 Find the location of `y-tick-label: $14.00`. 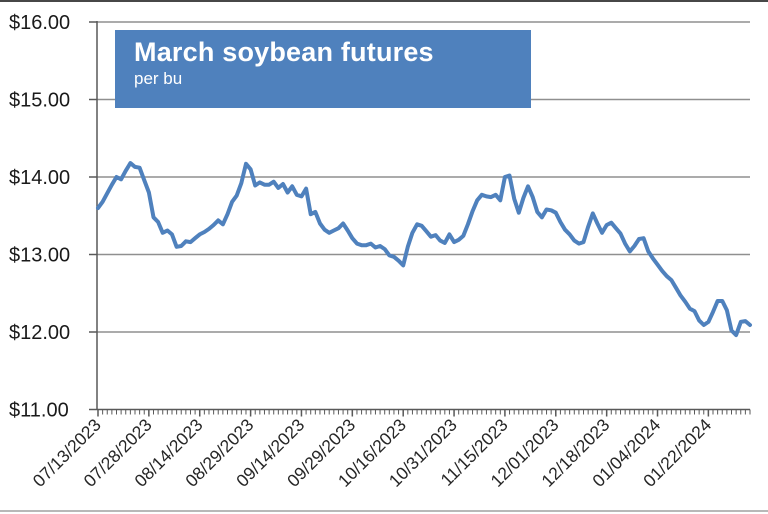

y-tick-label: $14.00 is located at coordinates (39, 178).